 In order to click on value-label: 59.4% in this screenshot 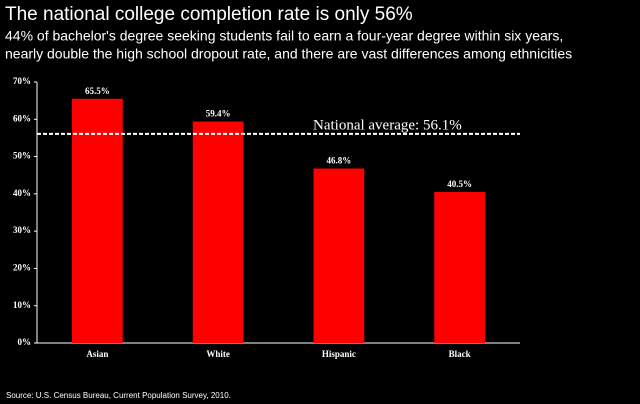, I will do `click(218, 114)`.